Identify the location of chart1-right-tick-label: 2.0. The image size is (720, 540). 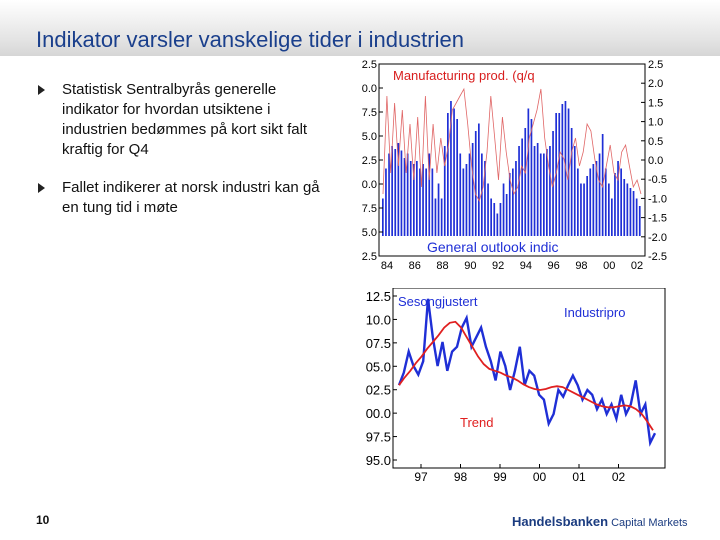
(655, 84).